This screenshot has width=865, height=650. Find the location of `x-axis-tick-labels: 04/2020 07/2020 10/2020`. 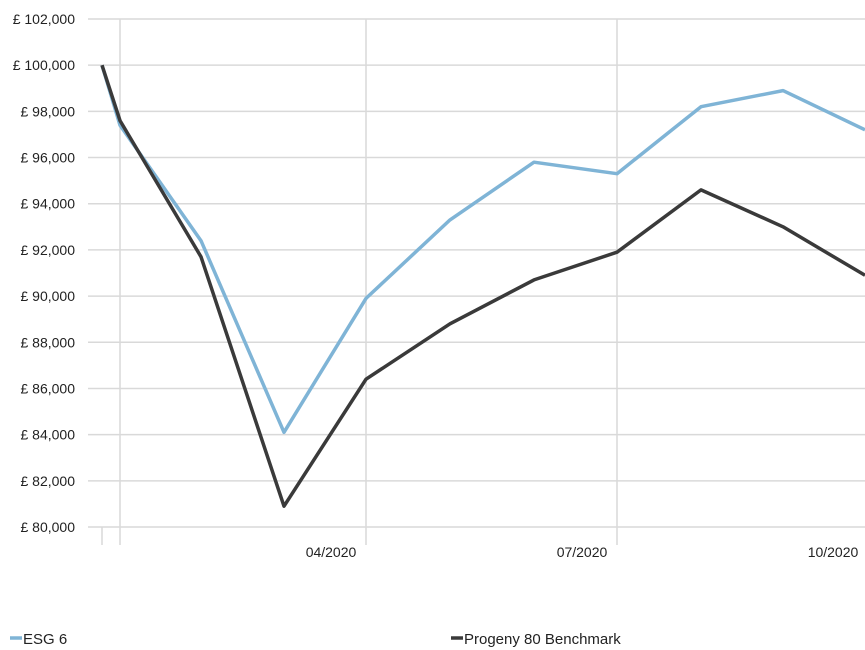

x-axis-tick-labels: 04/2020 07/2020 10/2020 is located at coordinates (582, 552).